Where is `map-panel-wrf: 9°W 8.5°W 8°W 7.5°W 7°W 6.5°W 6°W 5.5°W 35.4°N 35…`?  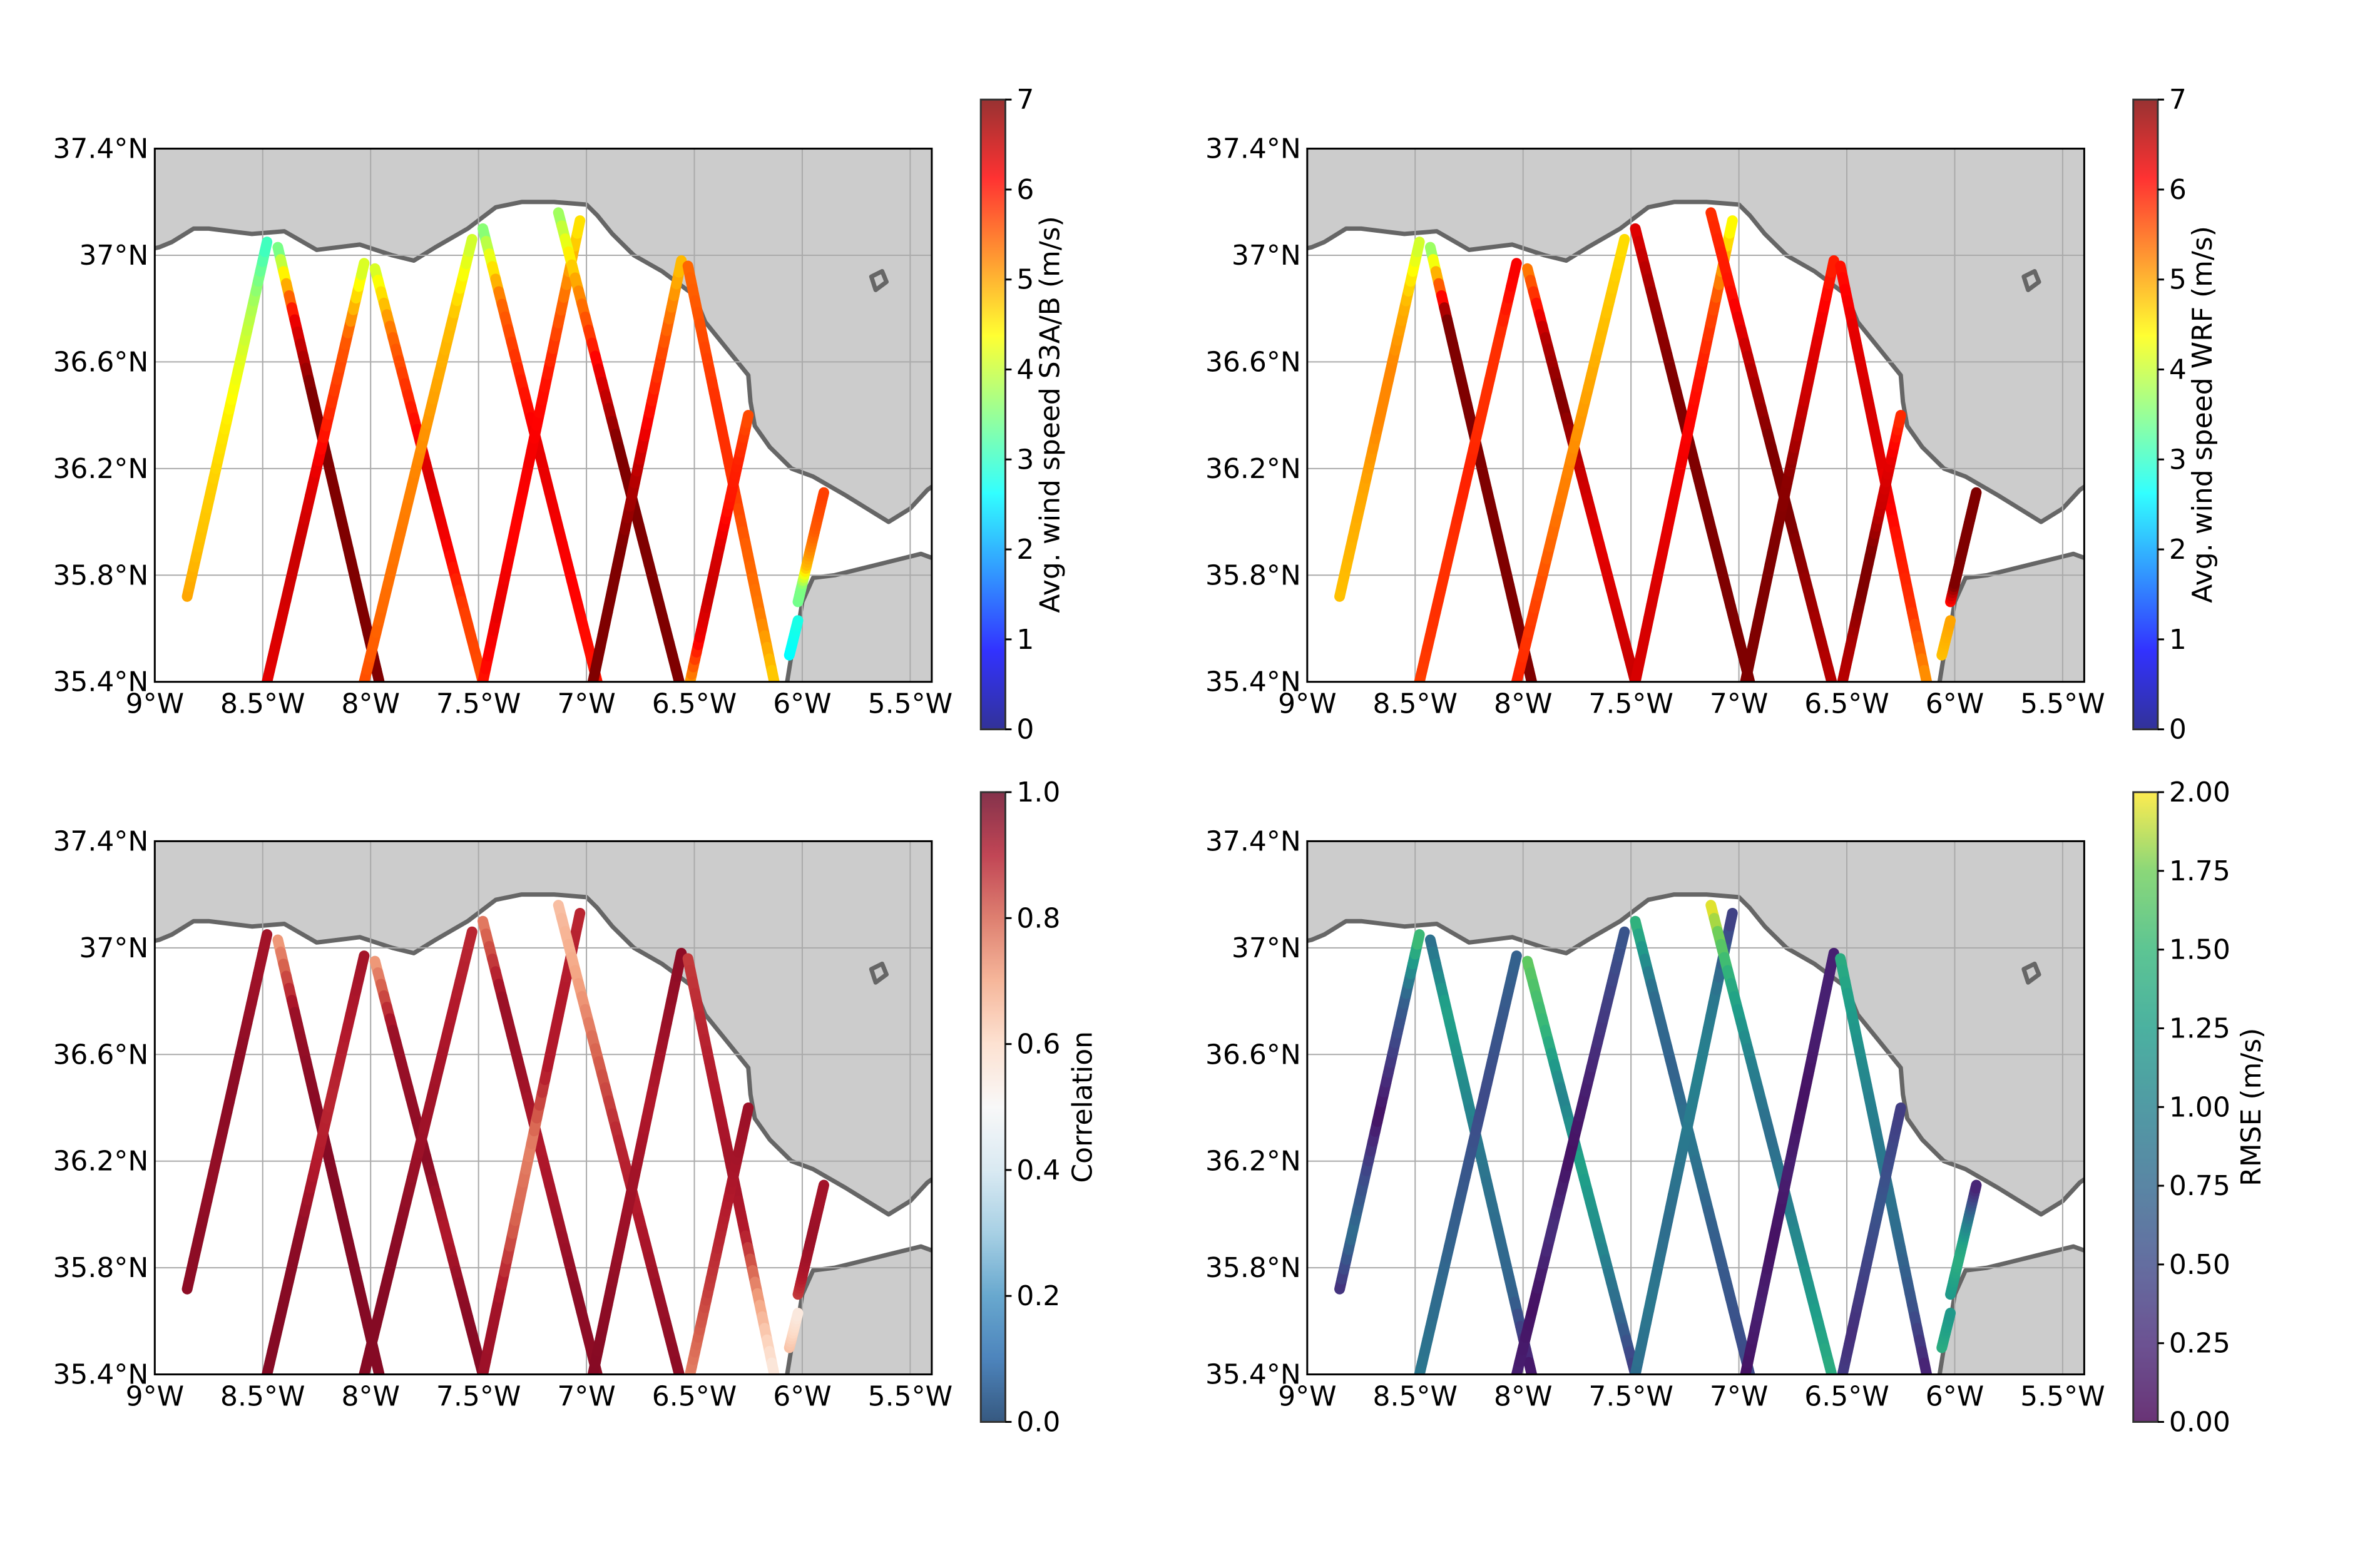 map-panel-wrf: 9°W 8.5°W 8°W 7.5°W 7°W 6.5°W 6°W 5.5°W 35.4°N 35… is located at coordinates (1655, 426).